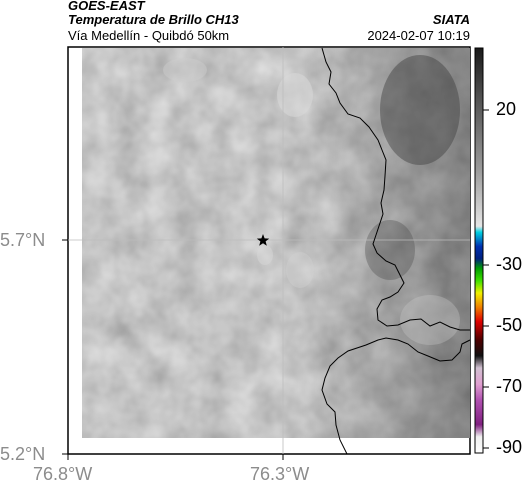 The width and height of the screenshot is (526, 491). Describe the element at coordinates (153, 19) in the screenshot. I see `product-title: Temperatura de Brillo CH13` at that location.